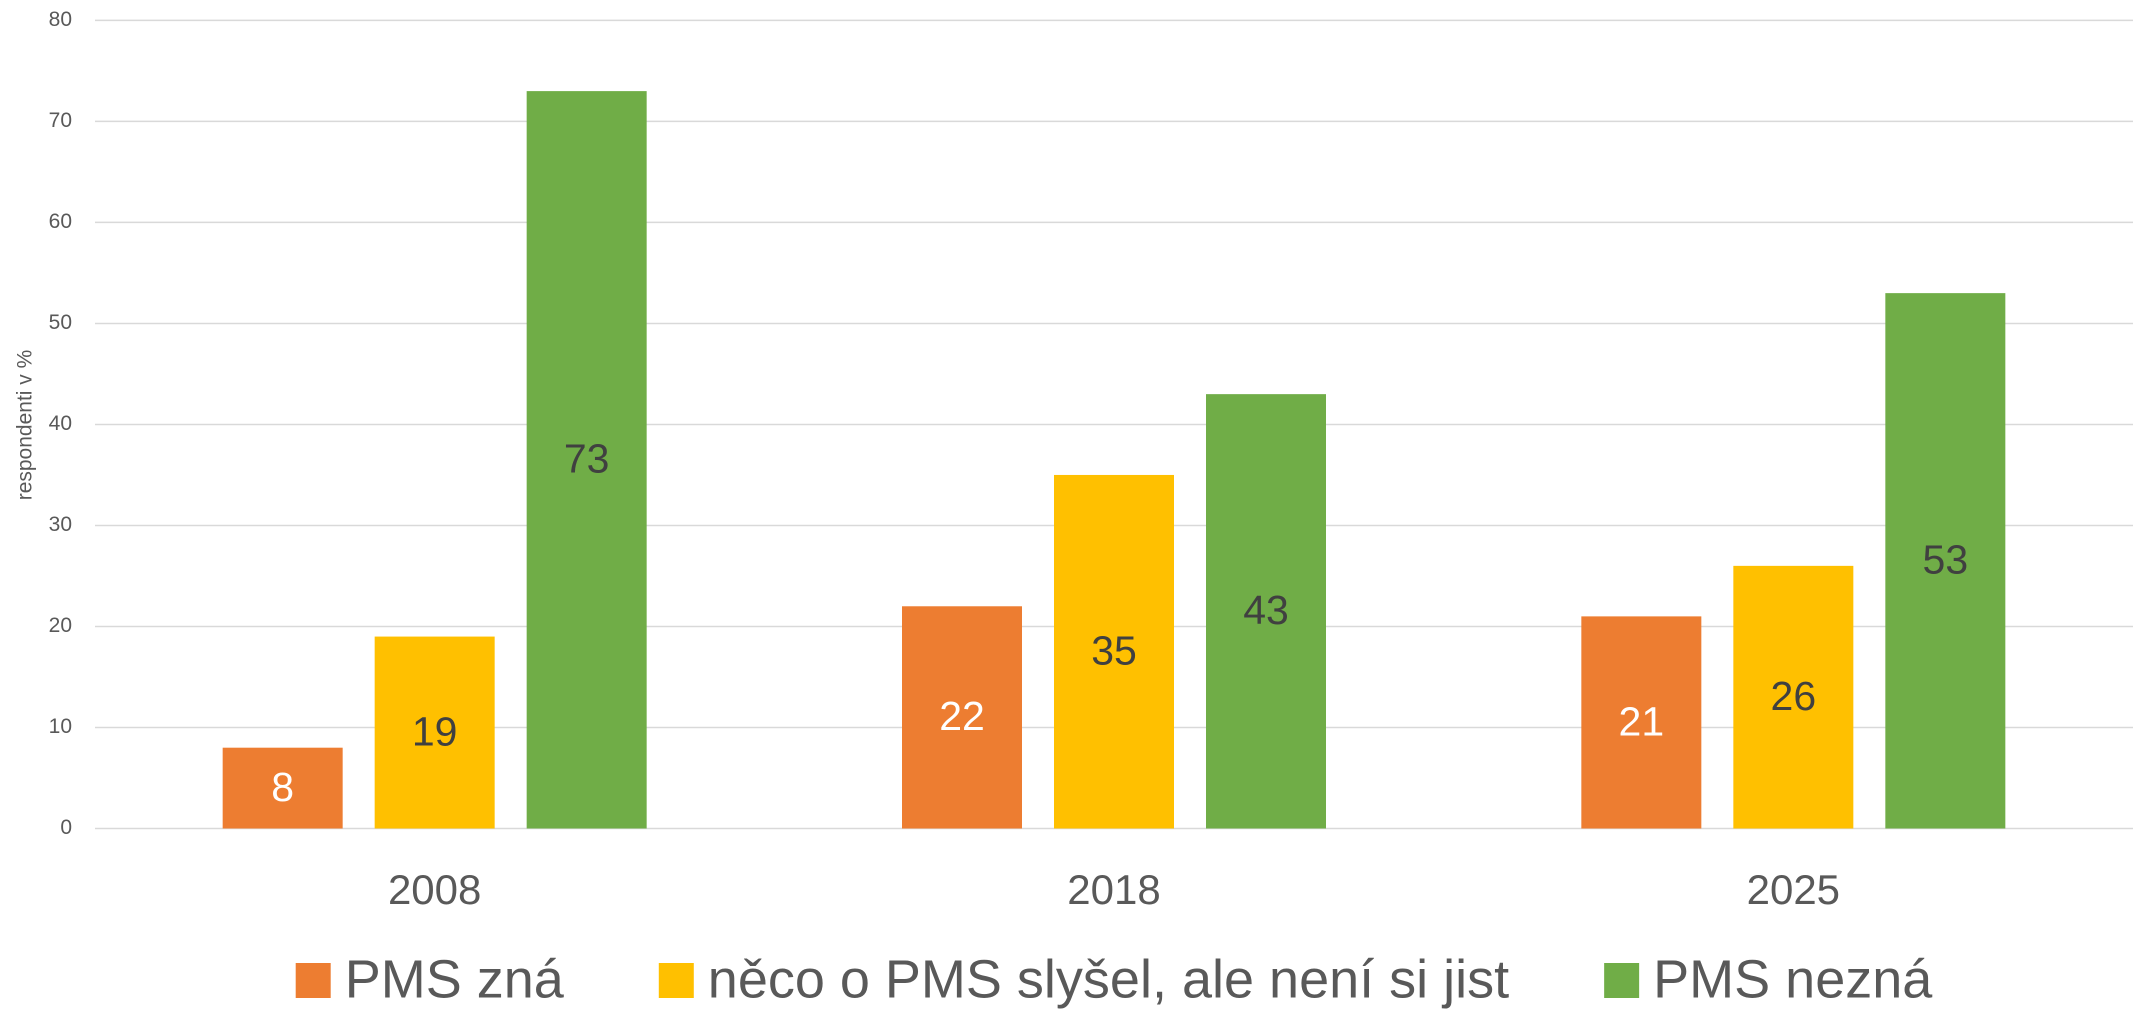 This screenshot has height=1012, width=2133. What do you see at coordinates (1793, 979) in the screenshot?
I see `legend-label: PMS nezná` at bounding box center [1793, 979].